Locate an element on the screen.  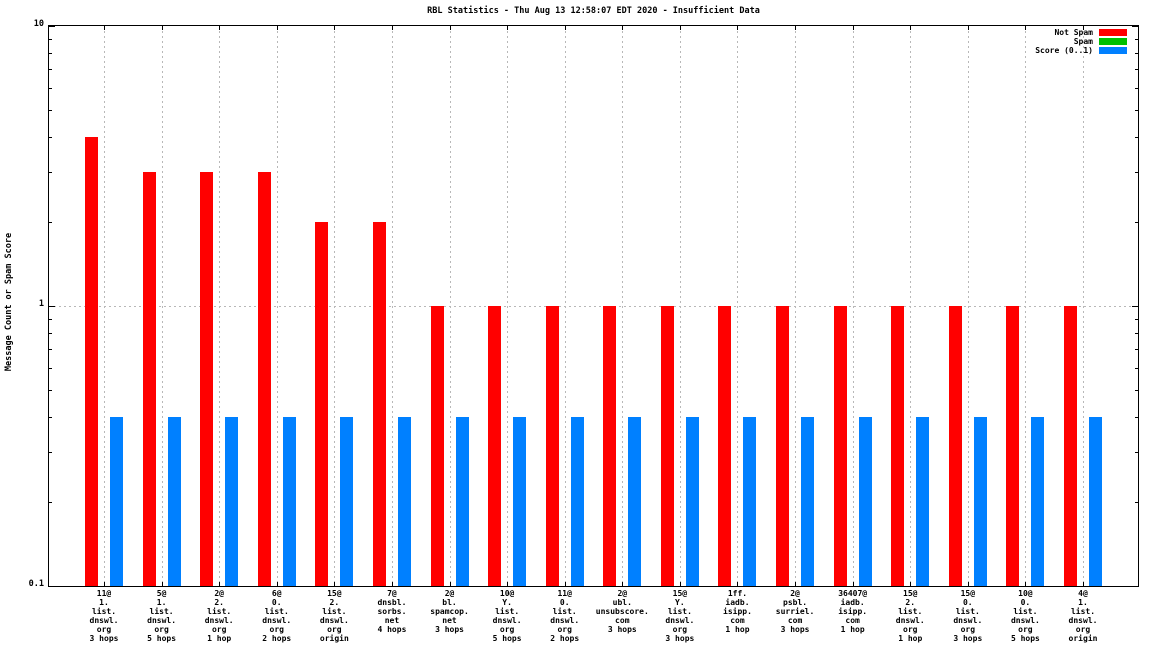
x-axis-label: 5@ 1. list. dnswl. org 5 hops is located at coordinates (162, 616).